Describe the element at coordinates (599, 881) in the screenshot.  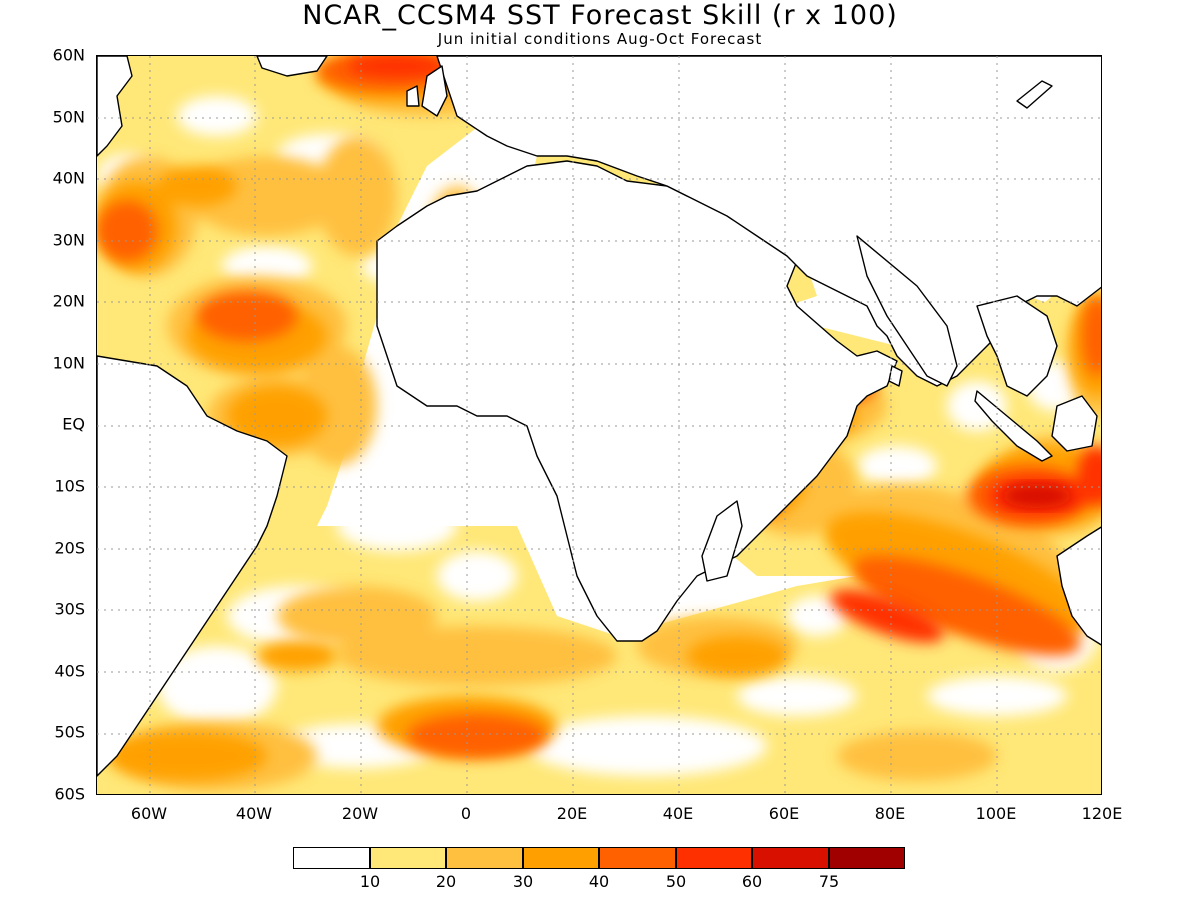
I see `colorbar-label: 40` at that location.